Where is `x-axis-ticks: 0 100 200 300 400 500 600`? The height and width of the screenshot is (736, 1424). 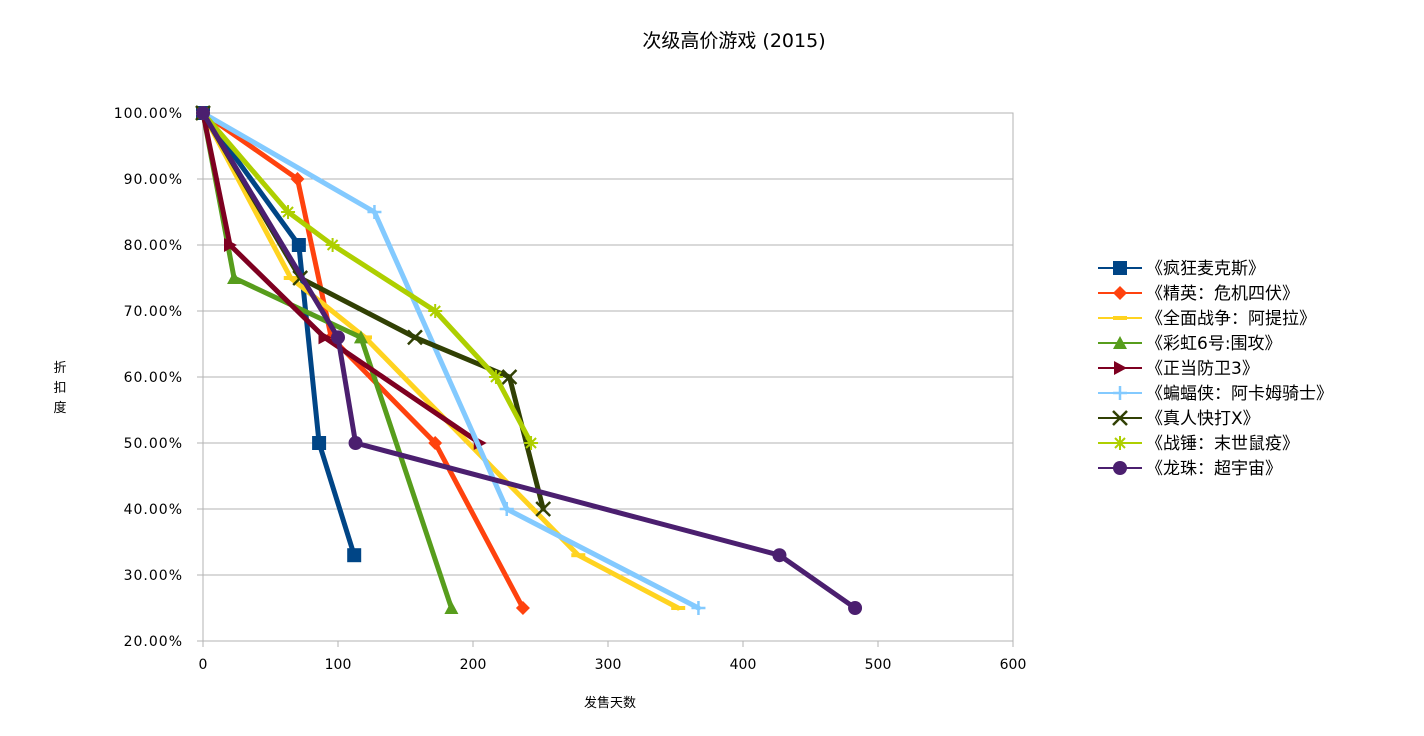 x-axis-ticks: 0 100 200 300 400 500 600 is located at coordinates (613, 657).